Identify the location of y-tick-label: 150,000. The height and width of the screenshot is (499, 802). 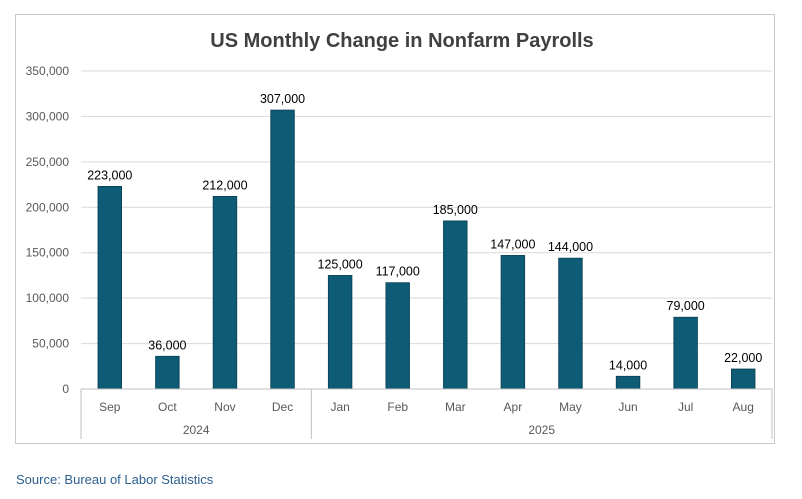
(48, 253).